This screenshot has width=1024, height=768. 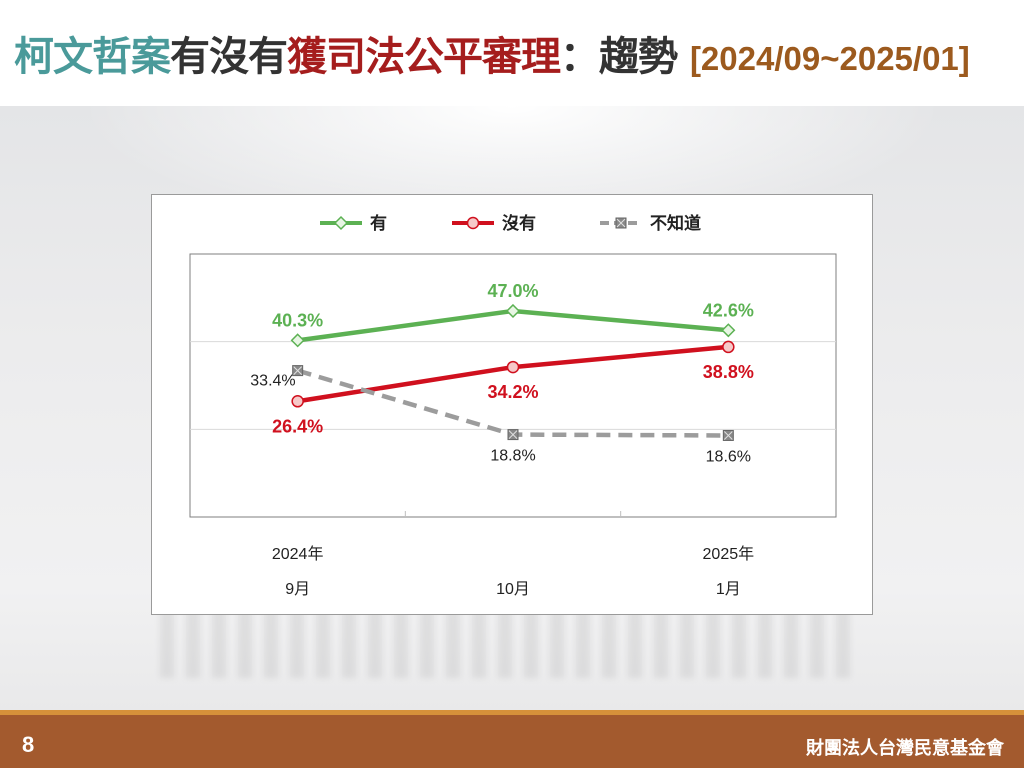 I want to click on title-bar: 柯文哲案有沒有獲司法公平審理：趨勢 [2024/09~2025/01], so click(x=512, y=53).